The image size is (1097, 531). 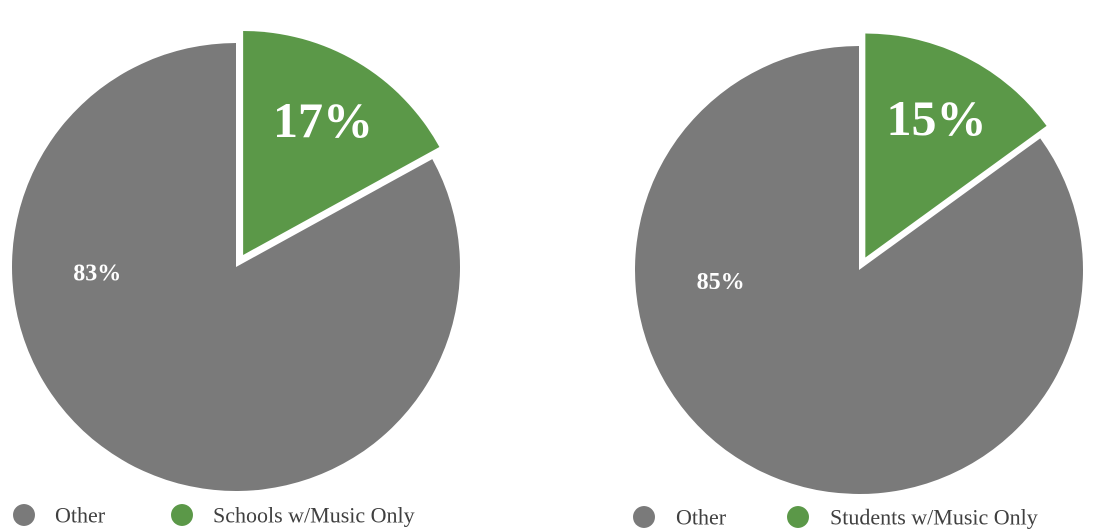 I want to click on pie-slice-schools-w-music-only, so click(x=341, y=142).